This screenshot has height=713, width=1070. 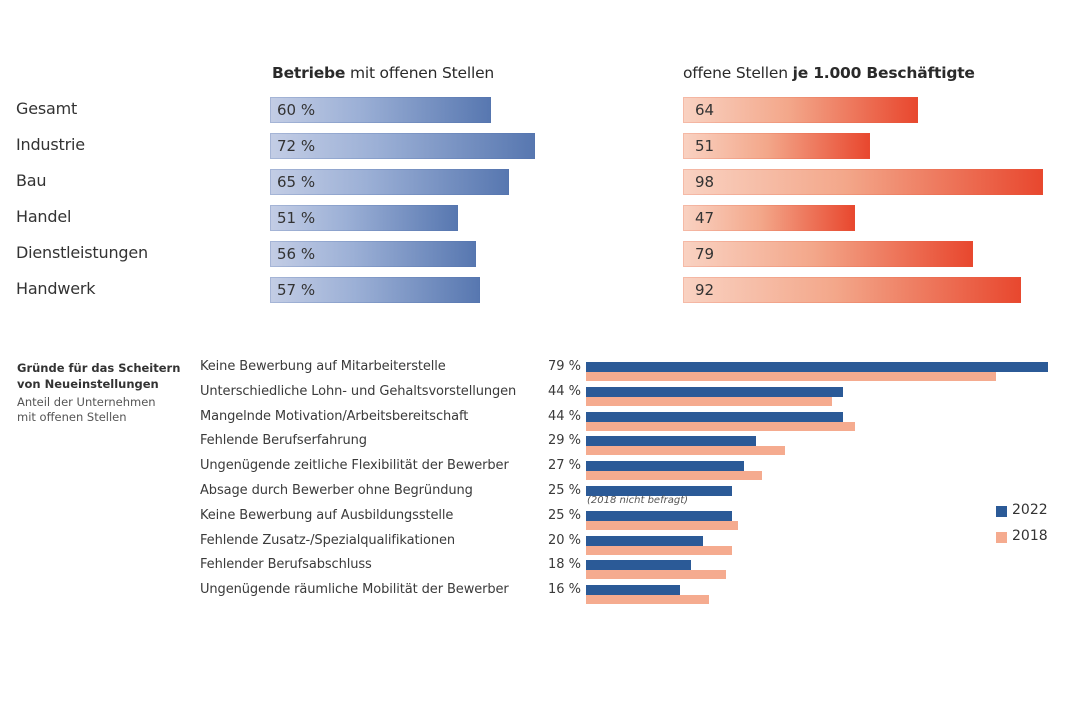 I want to click on legend-label-2018: 2018, so click(x=1030, y=536).